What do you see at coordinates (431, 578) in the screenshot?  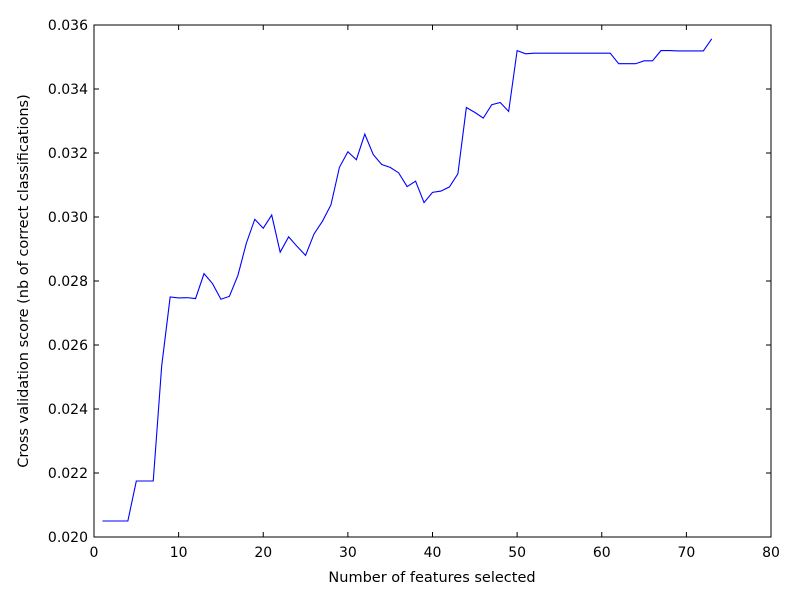 I see `x-axis-label: Number of features selected` at bounding box center [431, 578].